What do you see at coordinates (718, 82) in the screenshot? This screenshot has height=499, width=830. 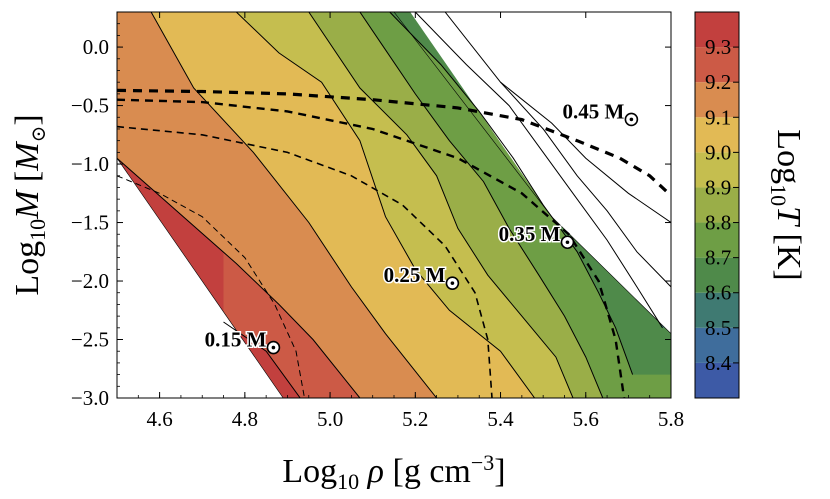 I see `colorbar-tick-label: 9.2` at bounding box center [718, 82].